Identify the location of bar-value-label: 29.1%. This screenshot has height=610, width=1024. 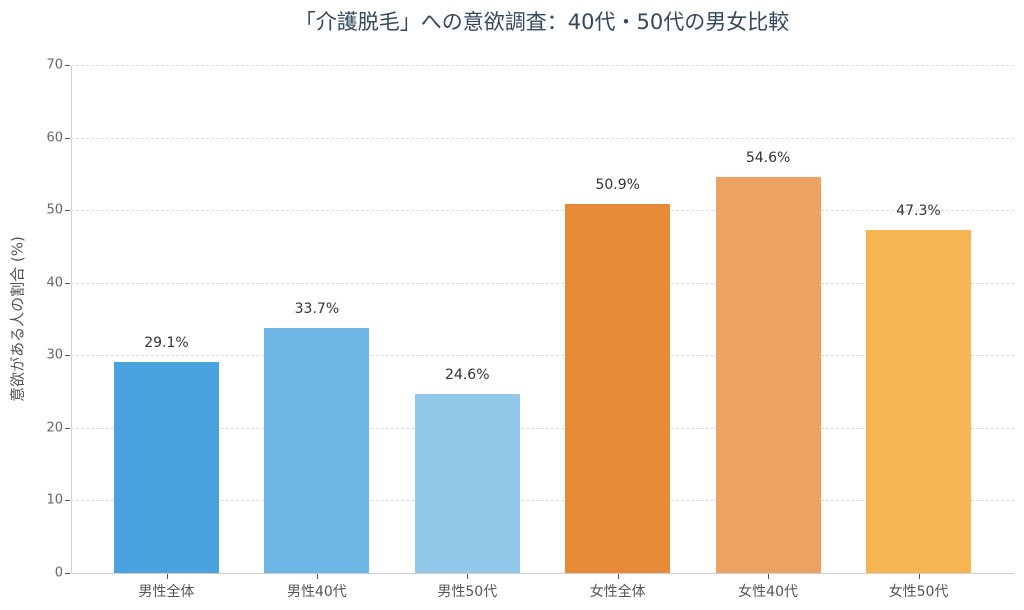
(166, 342).